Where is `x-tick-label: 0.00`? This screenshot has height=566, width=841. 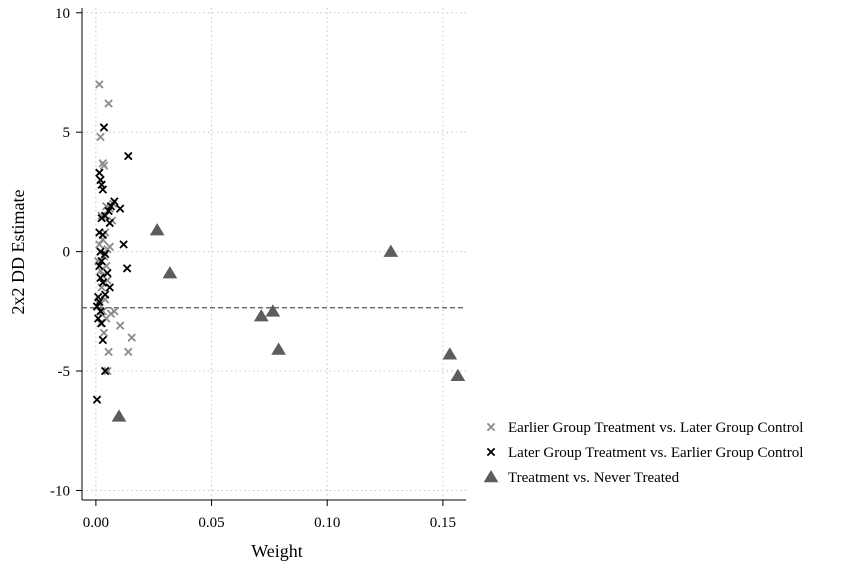
x-tick-label: 0.00 is located at coordinates (96, 523).